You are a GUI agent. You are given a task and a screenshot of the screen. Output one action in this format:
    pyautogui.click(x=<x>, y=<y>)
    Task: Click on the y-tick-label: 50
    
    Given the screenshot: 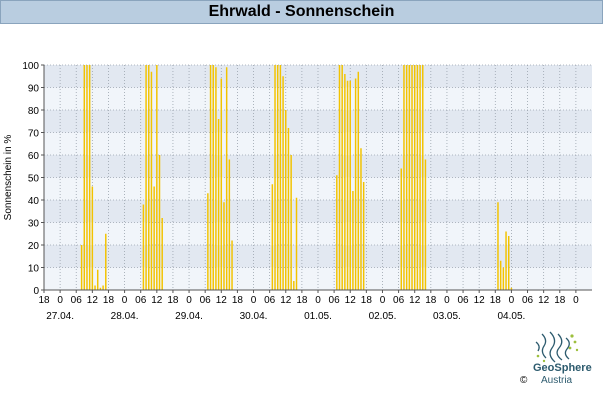 What is the action you would take?
    pyautogui.click(x=34, y=179)
    